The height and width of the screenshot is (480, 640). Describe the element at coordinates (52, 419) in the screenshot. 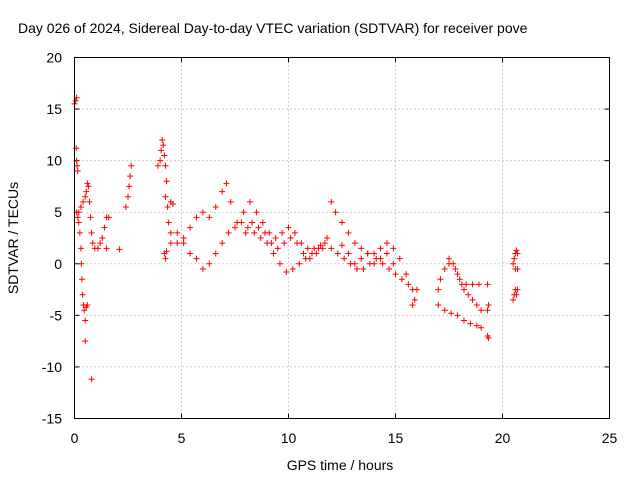

I see `y-tick-label: -15` at that location.